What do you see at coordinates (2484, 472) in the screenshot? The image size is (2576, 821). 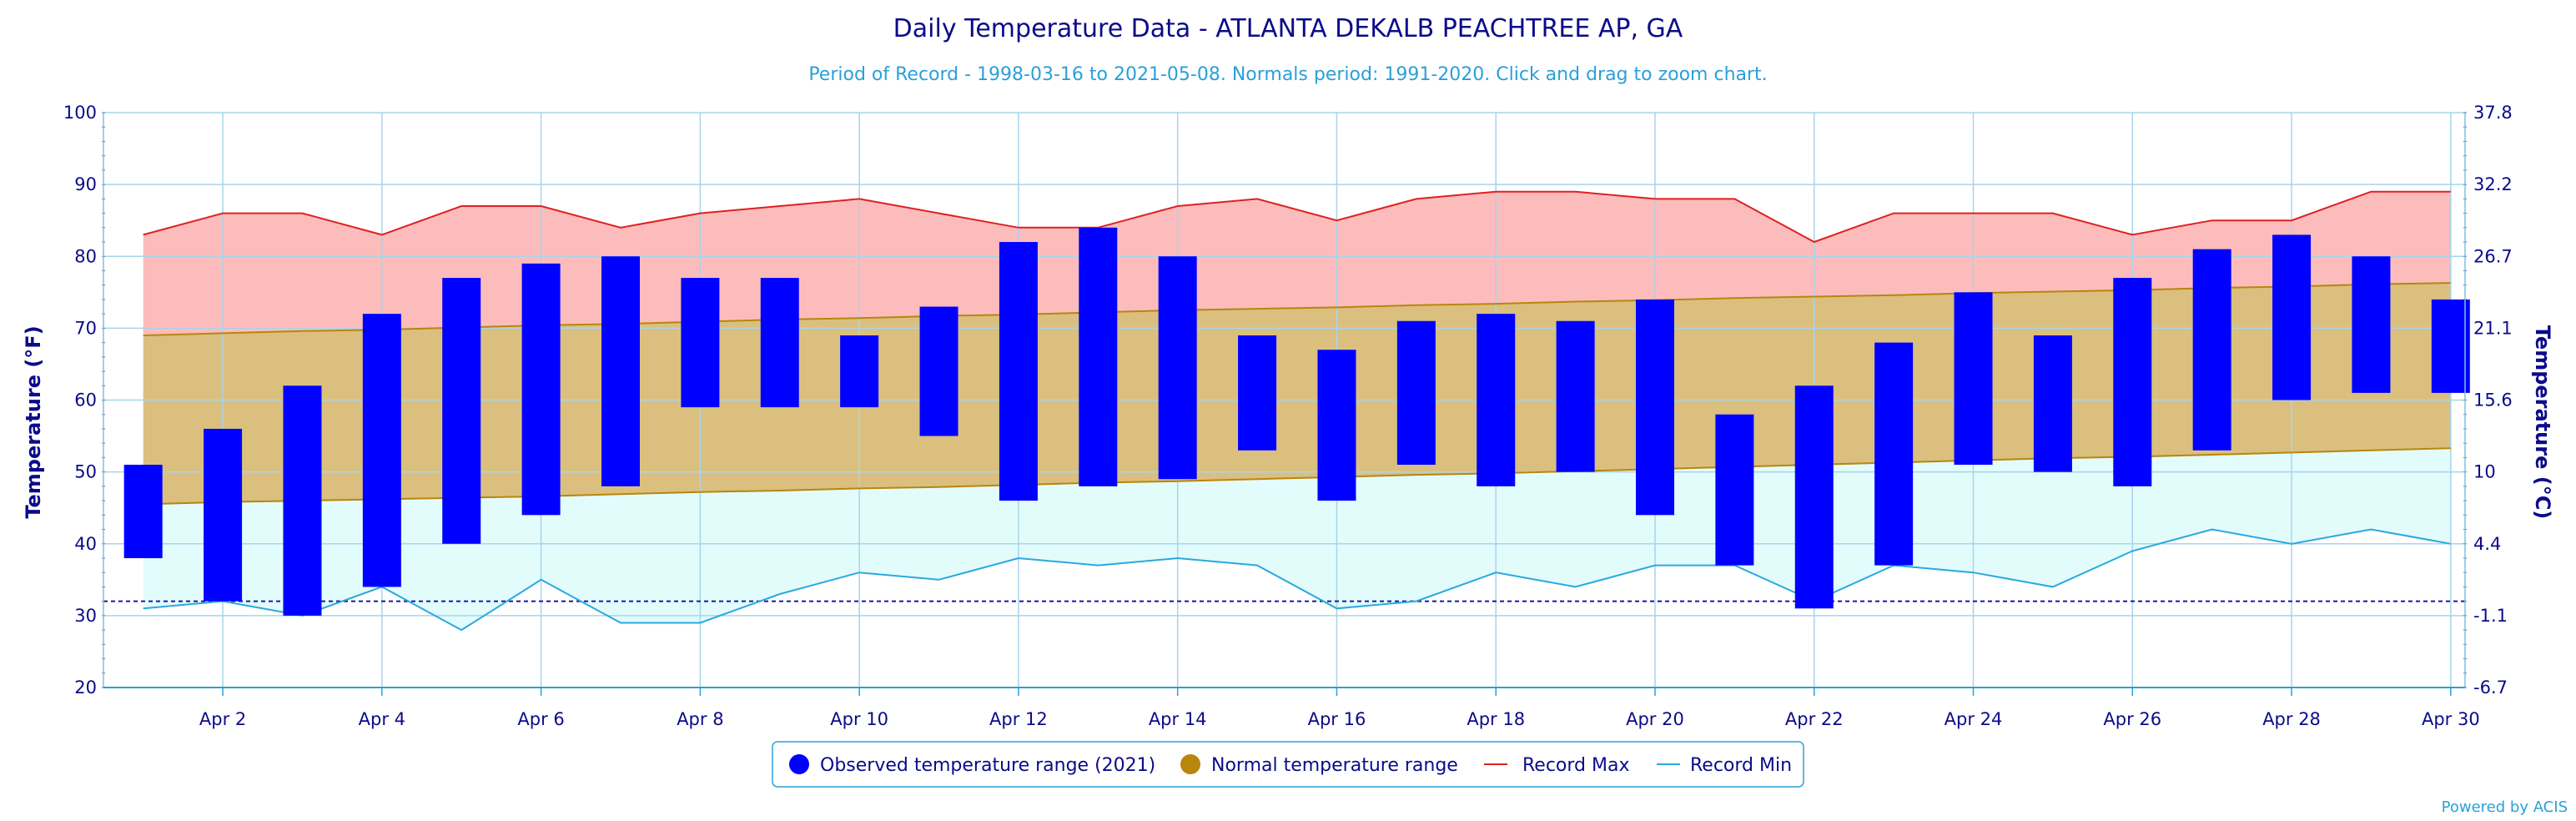 I see `y-tick-right: 10` at bounding box center [2484, 472].